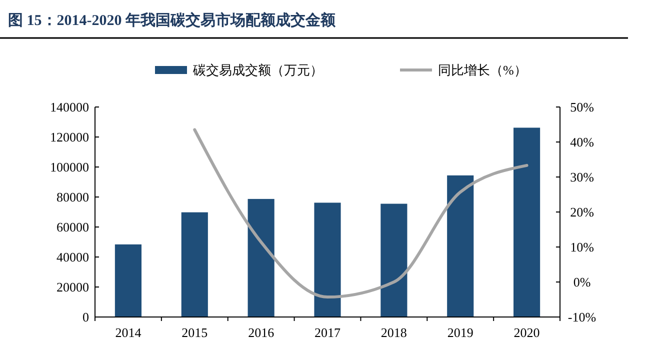 The height and width of the screenshot is (360, 666). Describe the element at coordinates (69, 137) in the screenshot. I see `y-tick-label: 120000` at that location.